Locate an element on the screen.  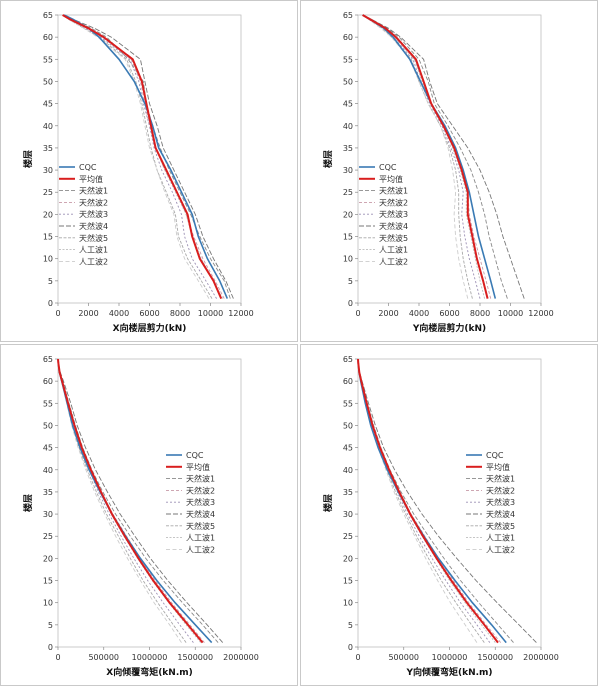
x-tick-label: 0 is located at coordinates (357, 313).